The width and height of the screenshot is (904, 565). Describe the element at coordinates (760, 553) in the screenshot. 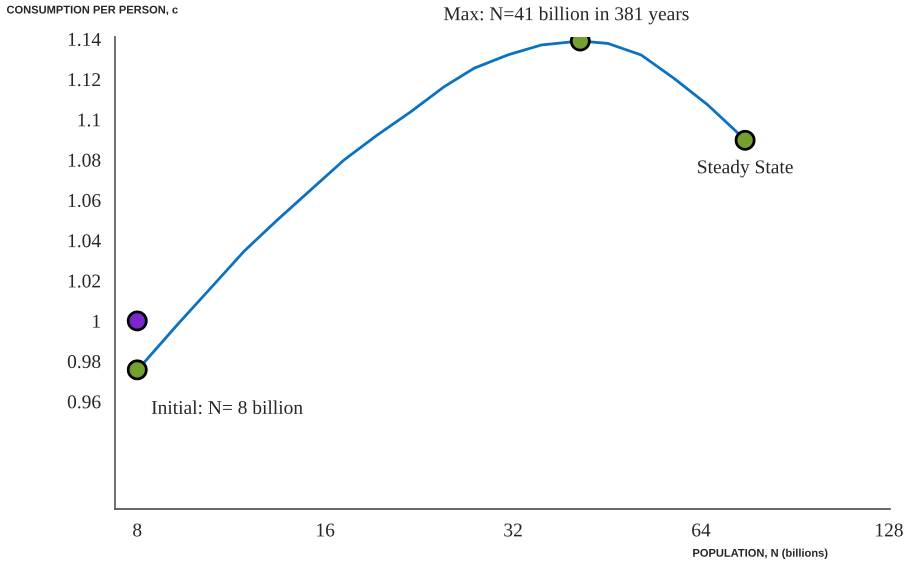

I see `x-axis-title: POPULATION, N (billions)` at that location.